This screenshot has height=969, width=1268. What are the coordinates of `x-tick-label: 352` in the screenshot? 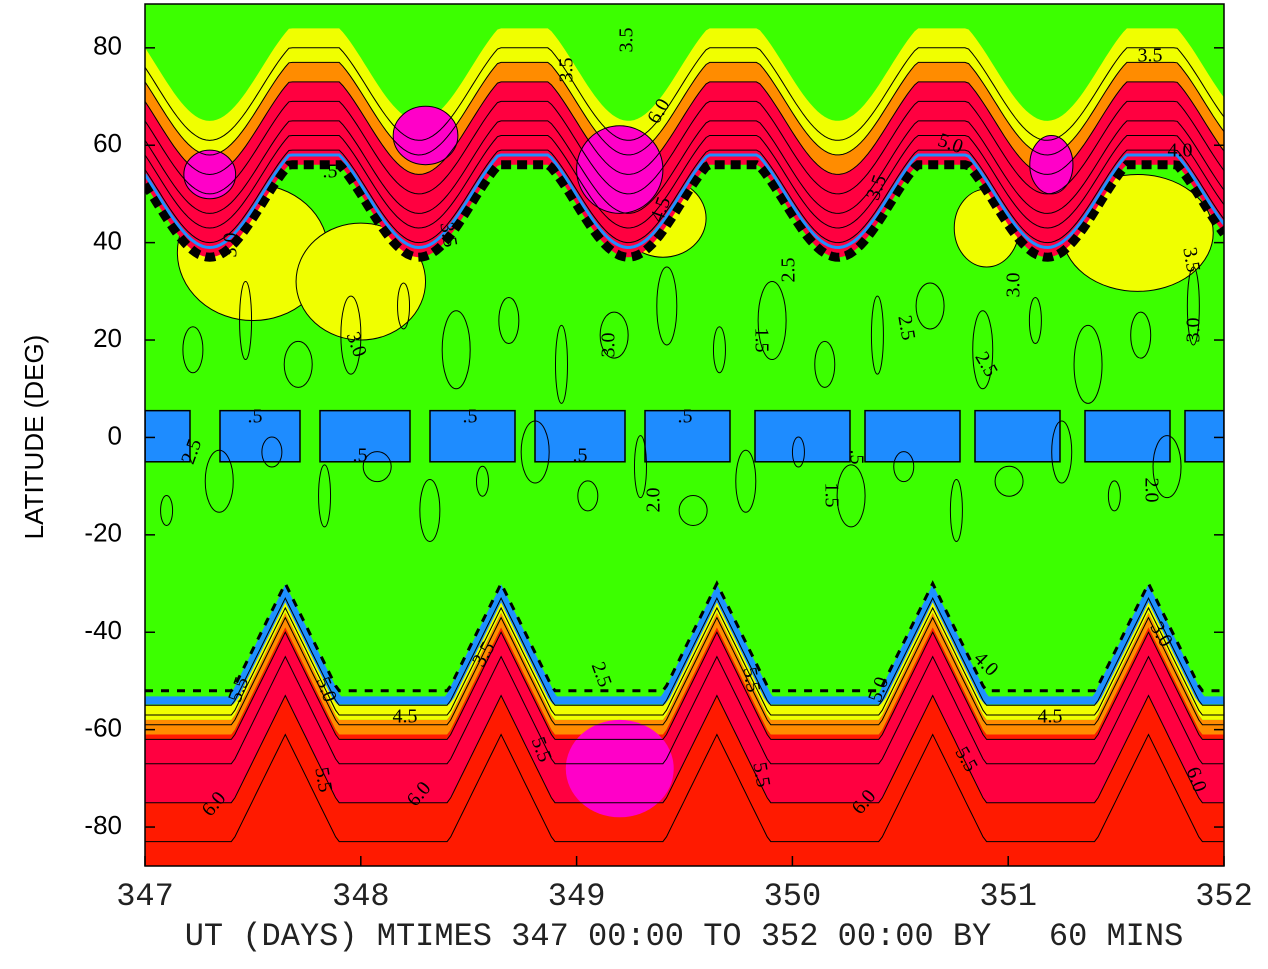 It's located at (1224, 896).